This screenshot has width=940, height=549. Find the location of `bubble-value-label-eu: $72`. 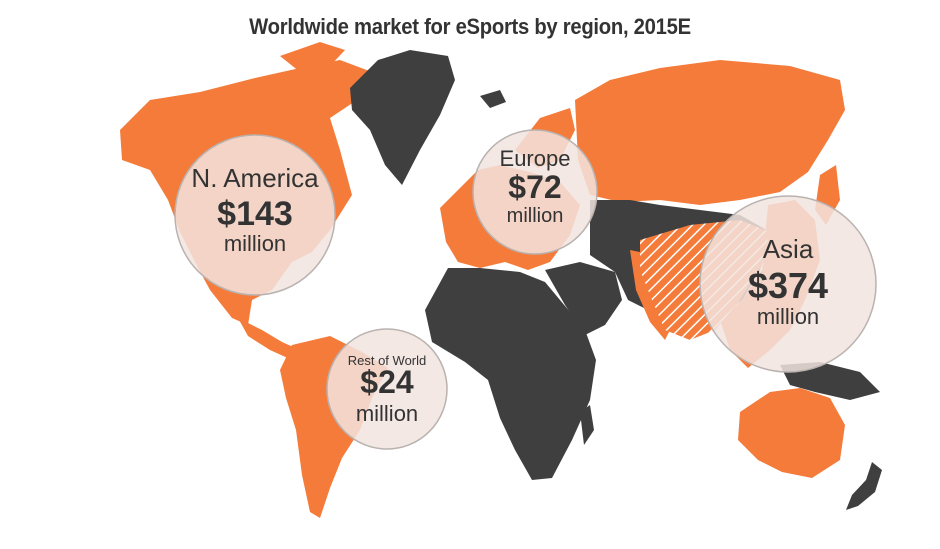

bubble-value-label-eu: $72 is located at coordinates (534, 187).